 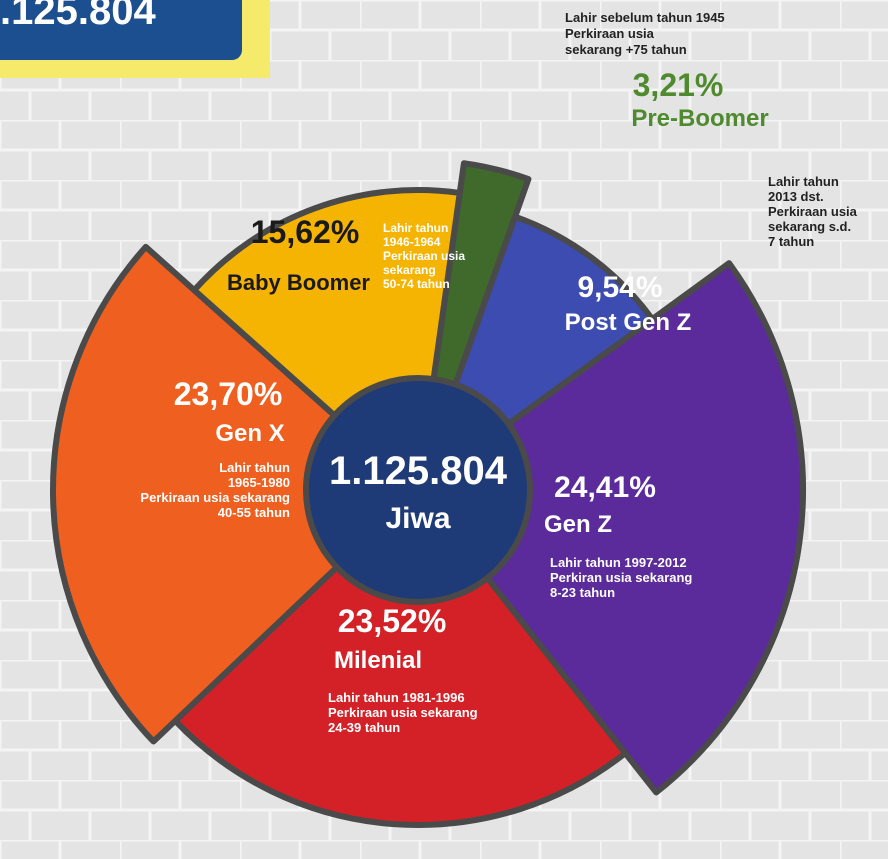 What do you see at coordinates (412, 242) in the screenshot?
I see `description-line: 1946-1964` at bounding box center [412, 242].